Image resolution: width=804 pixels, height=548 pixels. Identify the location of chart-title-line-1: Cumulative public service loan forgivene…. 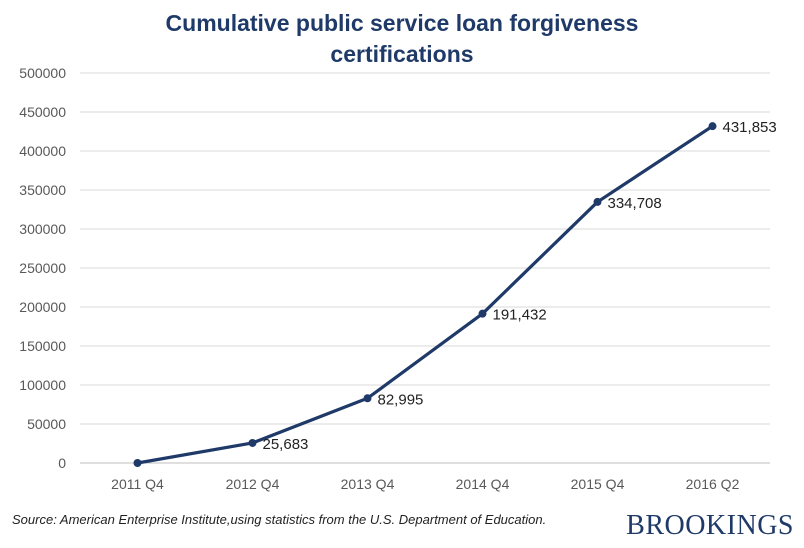
(402, 23).